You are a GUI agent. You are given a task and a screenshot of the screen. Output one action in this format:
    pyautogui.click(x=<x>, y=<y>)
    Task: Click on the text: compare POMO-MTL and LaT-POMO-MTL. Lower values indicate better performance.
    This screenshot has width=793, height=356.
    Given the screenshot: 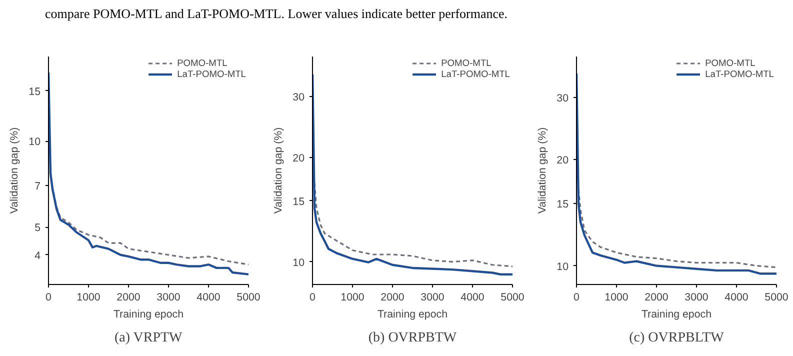 What is the action you would take?
    pyautogui.click(x=276, y=14)
    